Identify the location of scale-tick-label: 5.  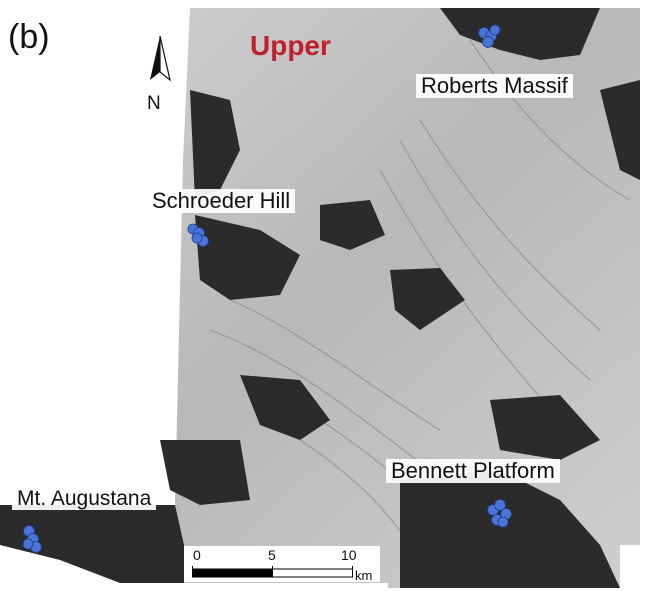
(272, 555).